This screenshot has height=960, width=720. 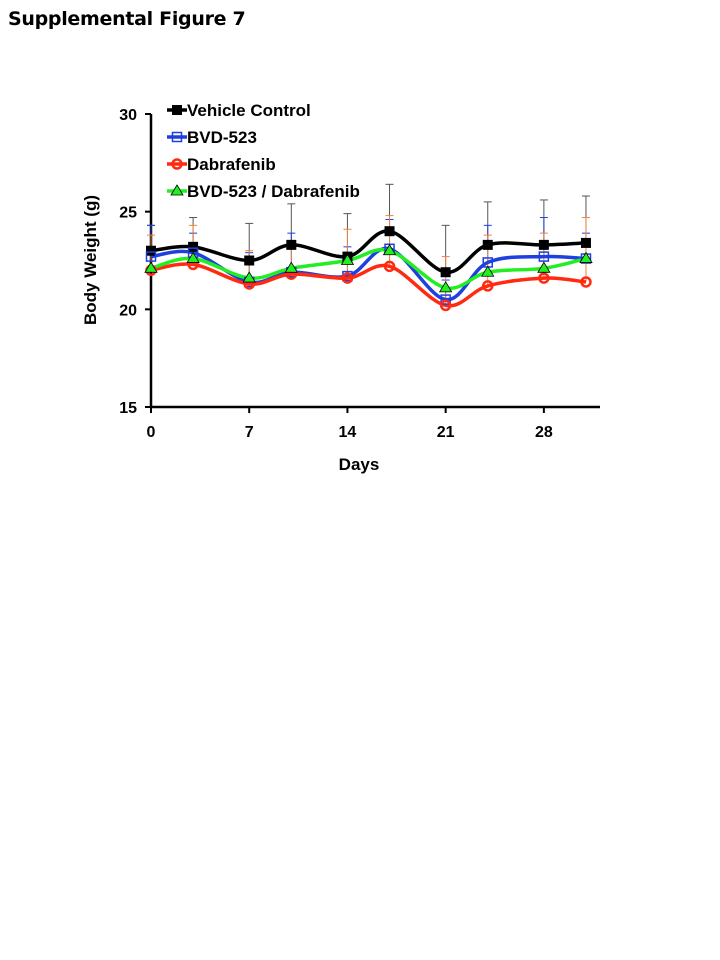 I want to click on series-lines, so click(x=368, y=268).